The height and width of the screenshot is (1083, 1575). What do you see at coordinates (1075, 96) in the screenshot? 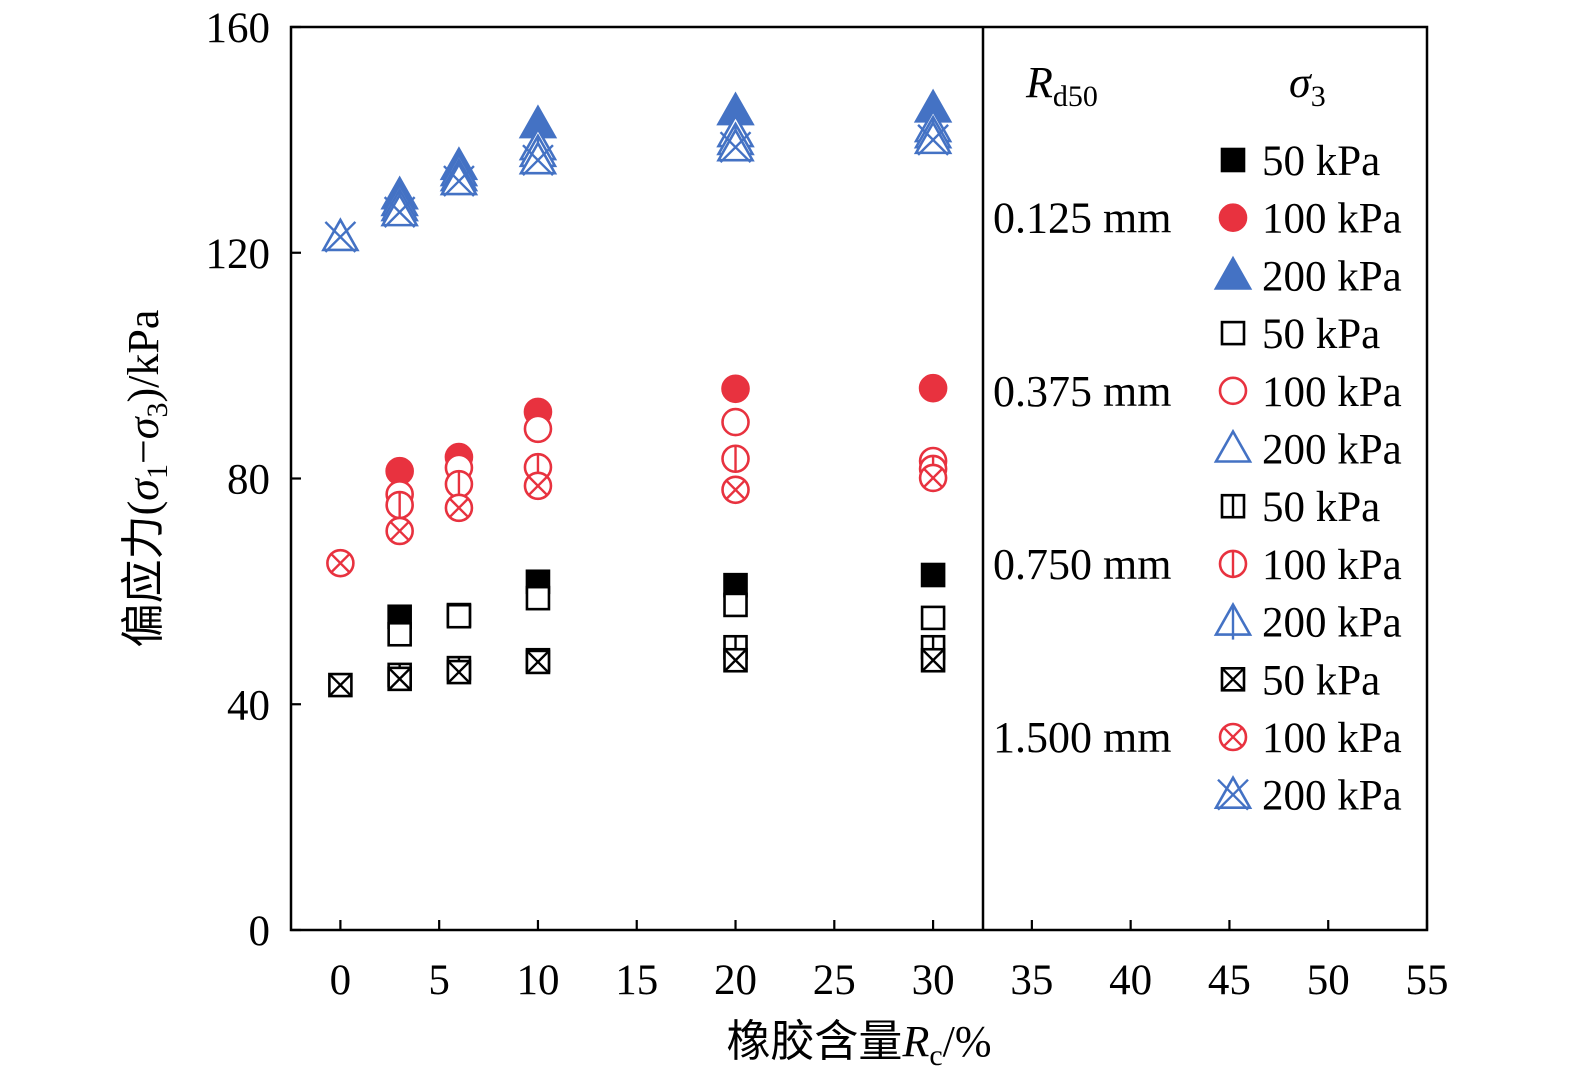
I see `legend-header-subscript: d50` at bounding box center [1075, 96].